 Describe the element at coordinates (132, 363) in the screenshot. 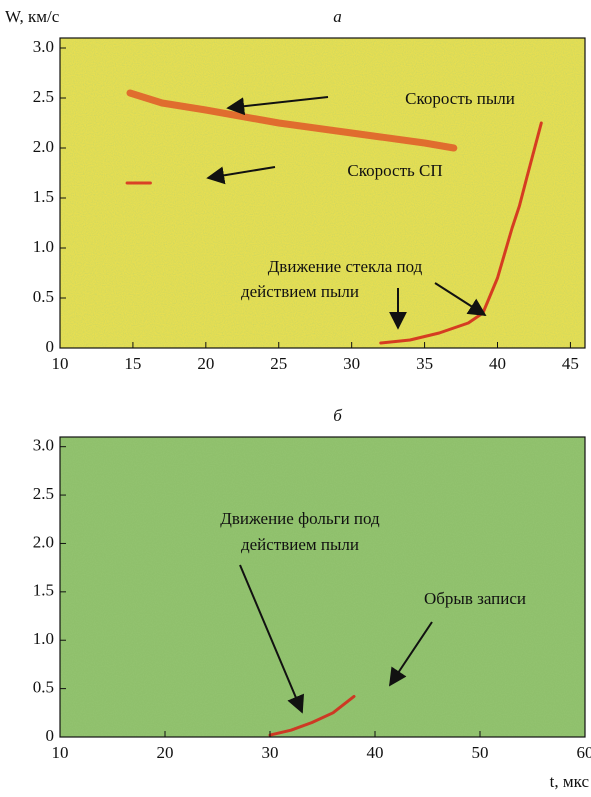

I see `x-tick-label: 15` at that location.